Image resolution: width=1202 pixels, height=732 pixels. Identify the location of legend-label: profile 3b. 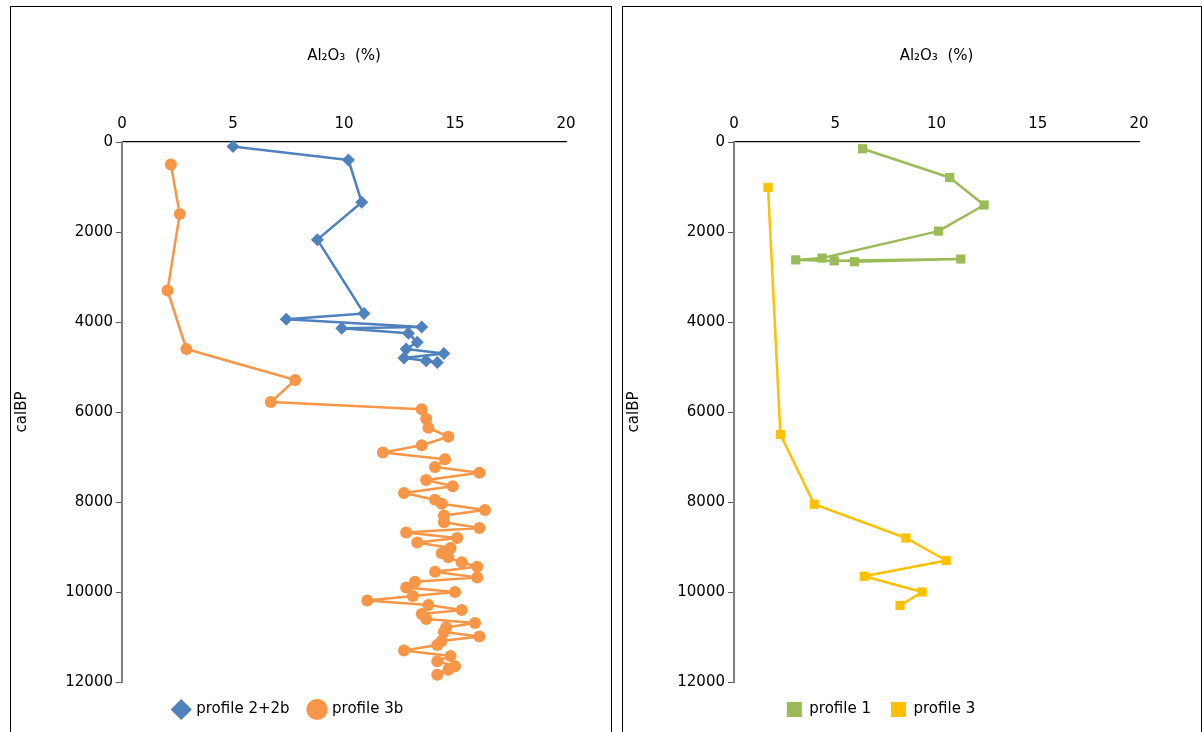
(368, 708).